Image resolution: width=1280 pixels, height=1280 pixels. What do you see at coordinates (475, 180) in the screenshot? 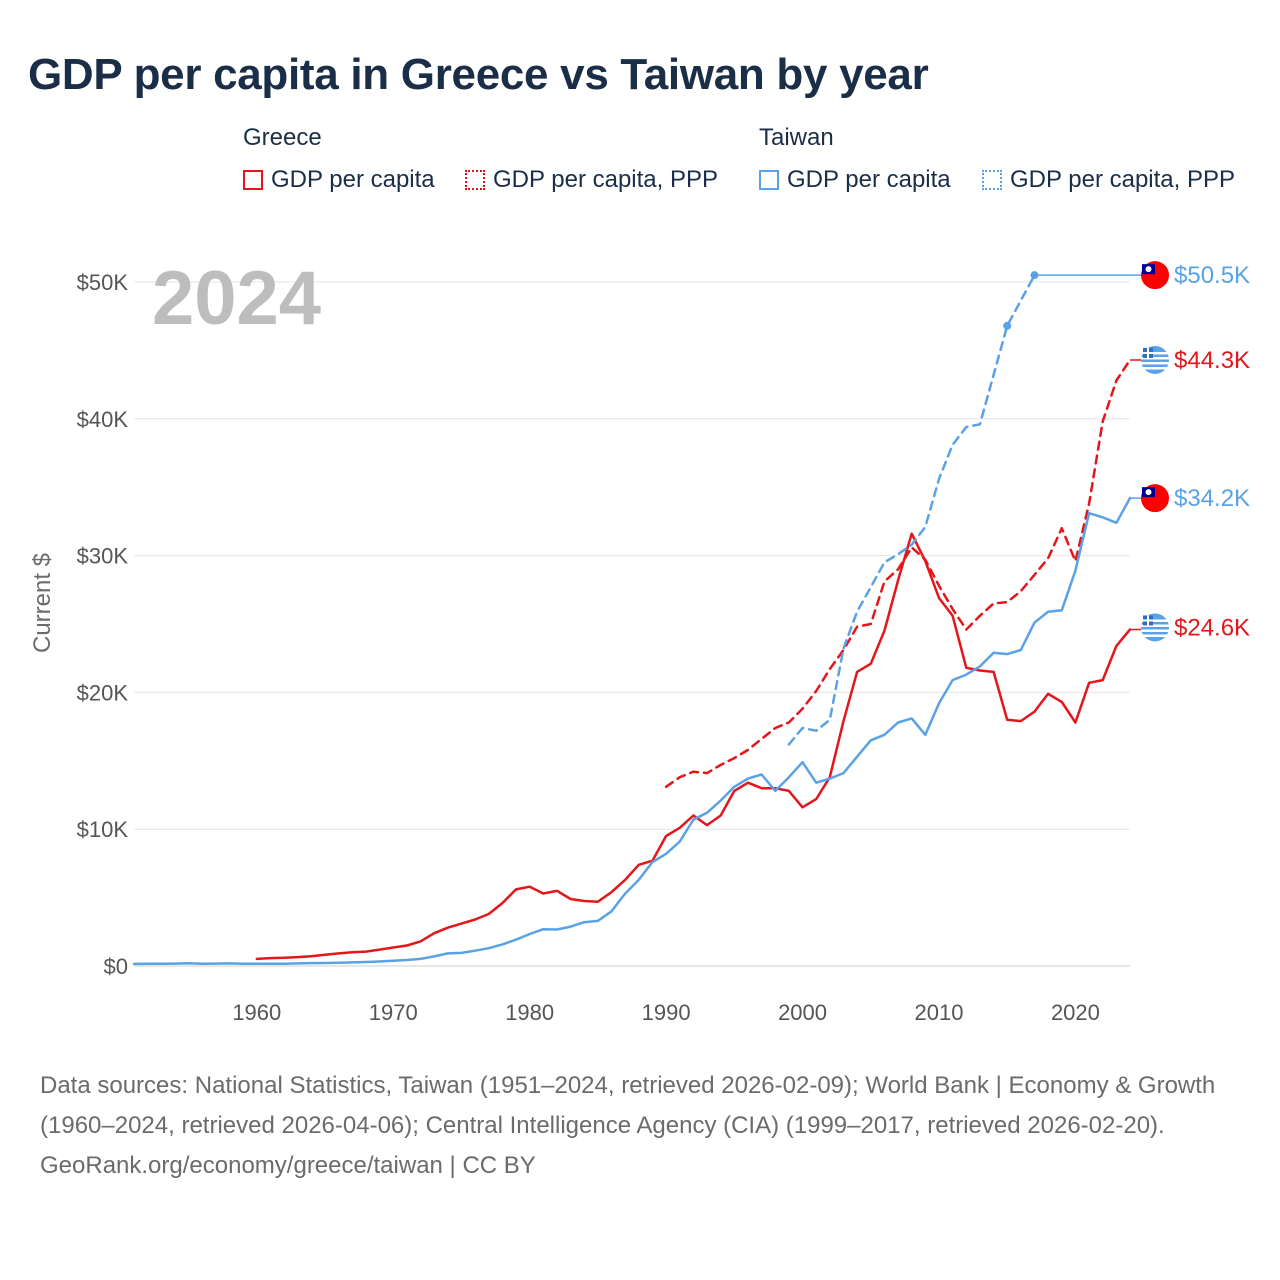
I see `legend-swatch-dotted-red` at bounding box center [475, 180].